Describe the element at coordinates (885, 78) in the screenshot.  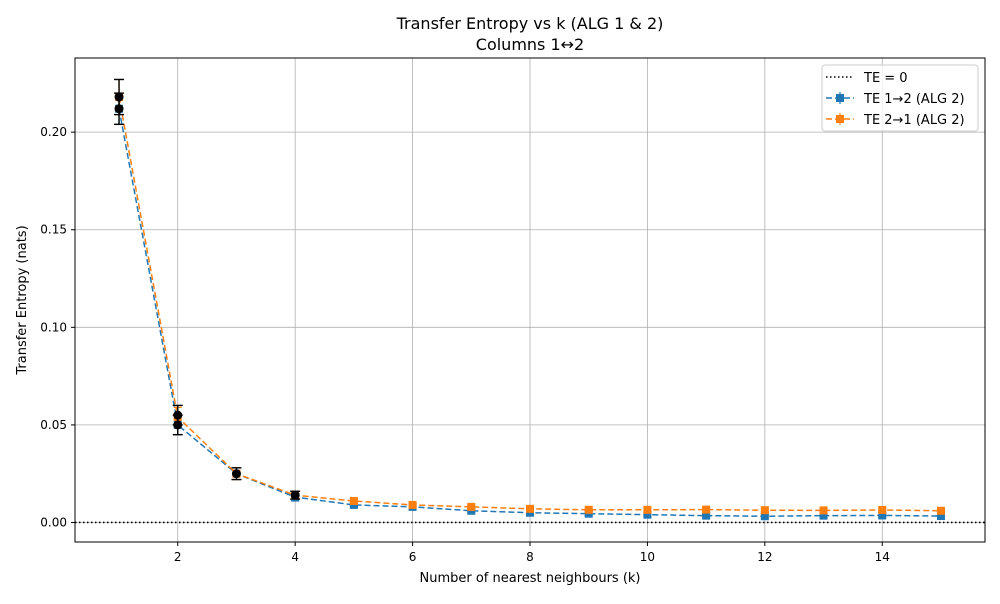
I see `legend-label: TE = 0` at that location.